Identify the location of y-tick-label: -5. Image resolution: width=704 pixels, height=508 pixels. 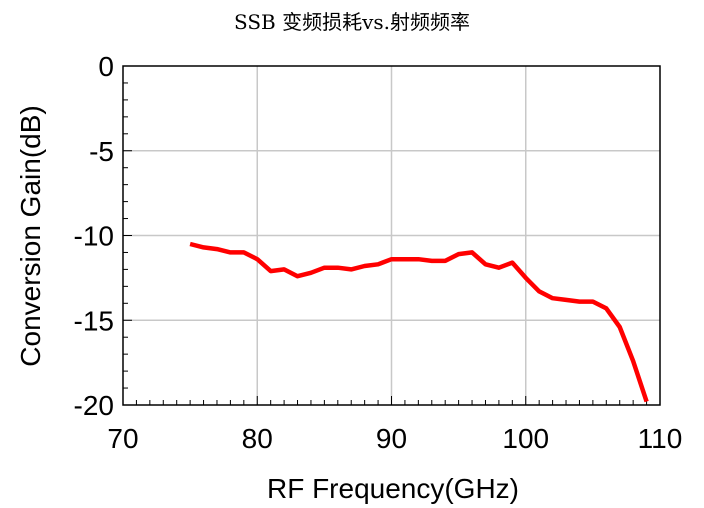
(101, 151).